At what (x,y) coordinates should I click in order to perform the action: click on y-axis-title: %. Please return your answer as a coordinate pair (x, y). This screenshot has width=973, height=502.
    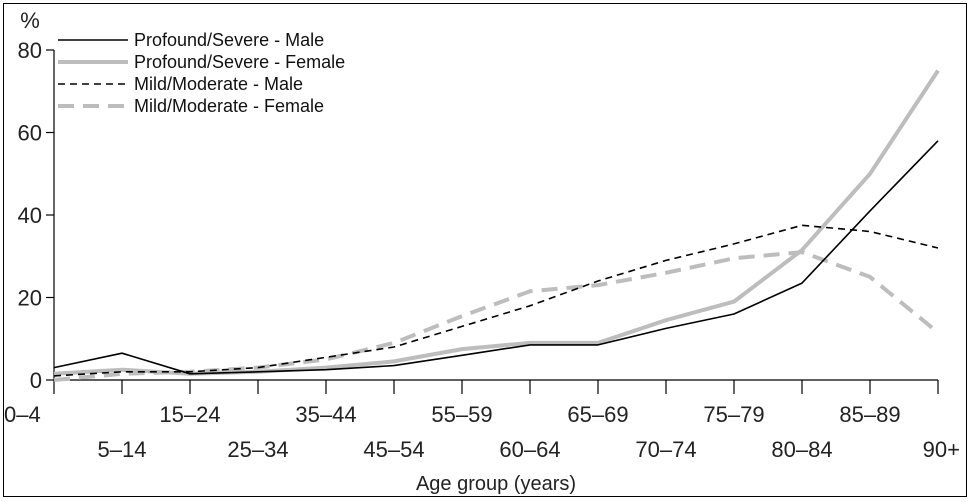
    Looking at the image, I should click on (30, 20).